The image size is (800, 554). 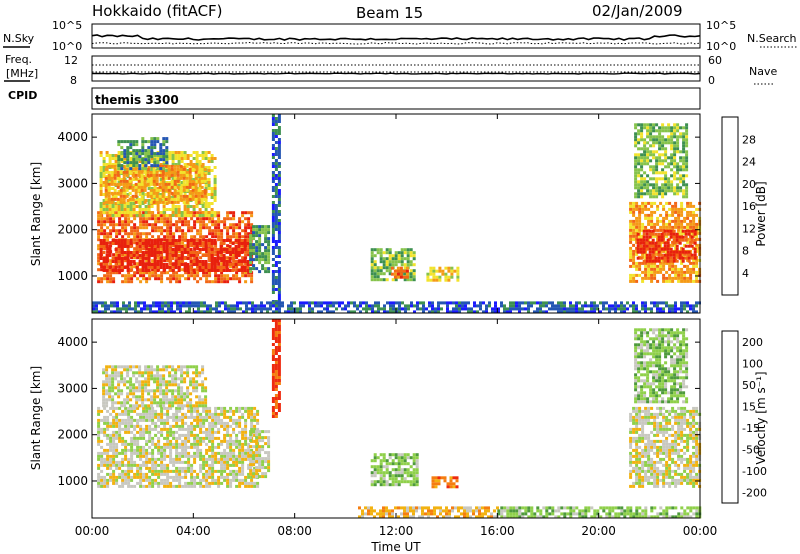 I want to click on power-ylabel: Slant Range [km], so click(x=36, y=214).